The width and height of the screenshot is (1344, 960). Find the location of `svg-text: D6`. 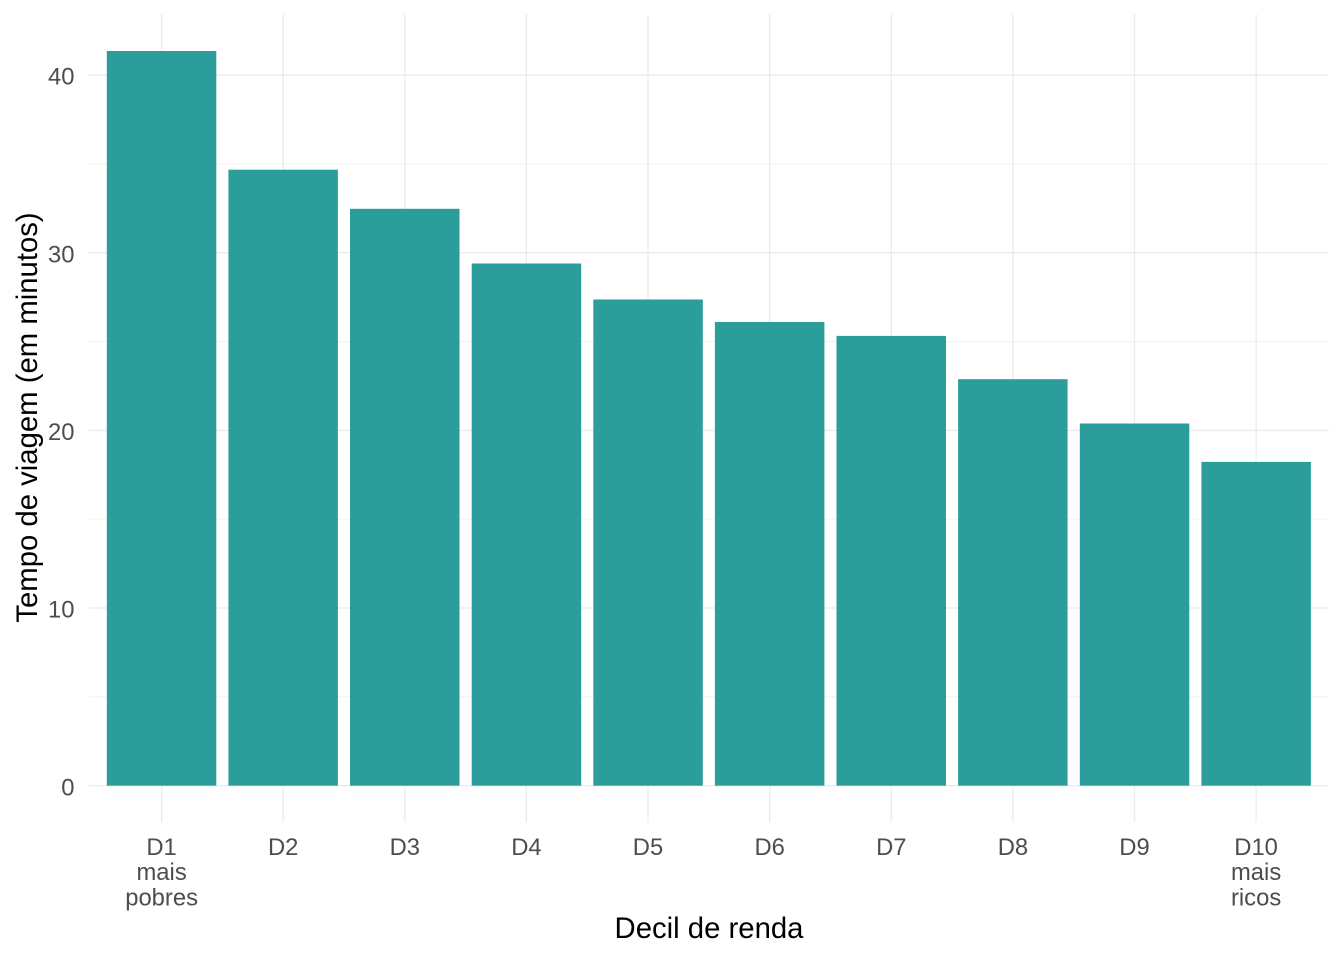

svg-text: D6 is located at coordinates (769, 847).